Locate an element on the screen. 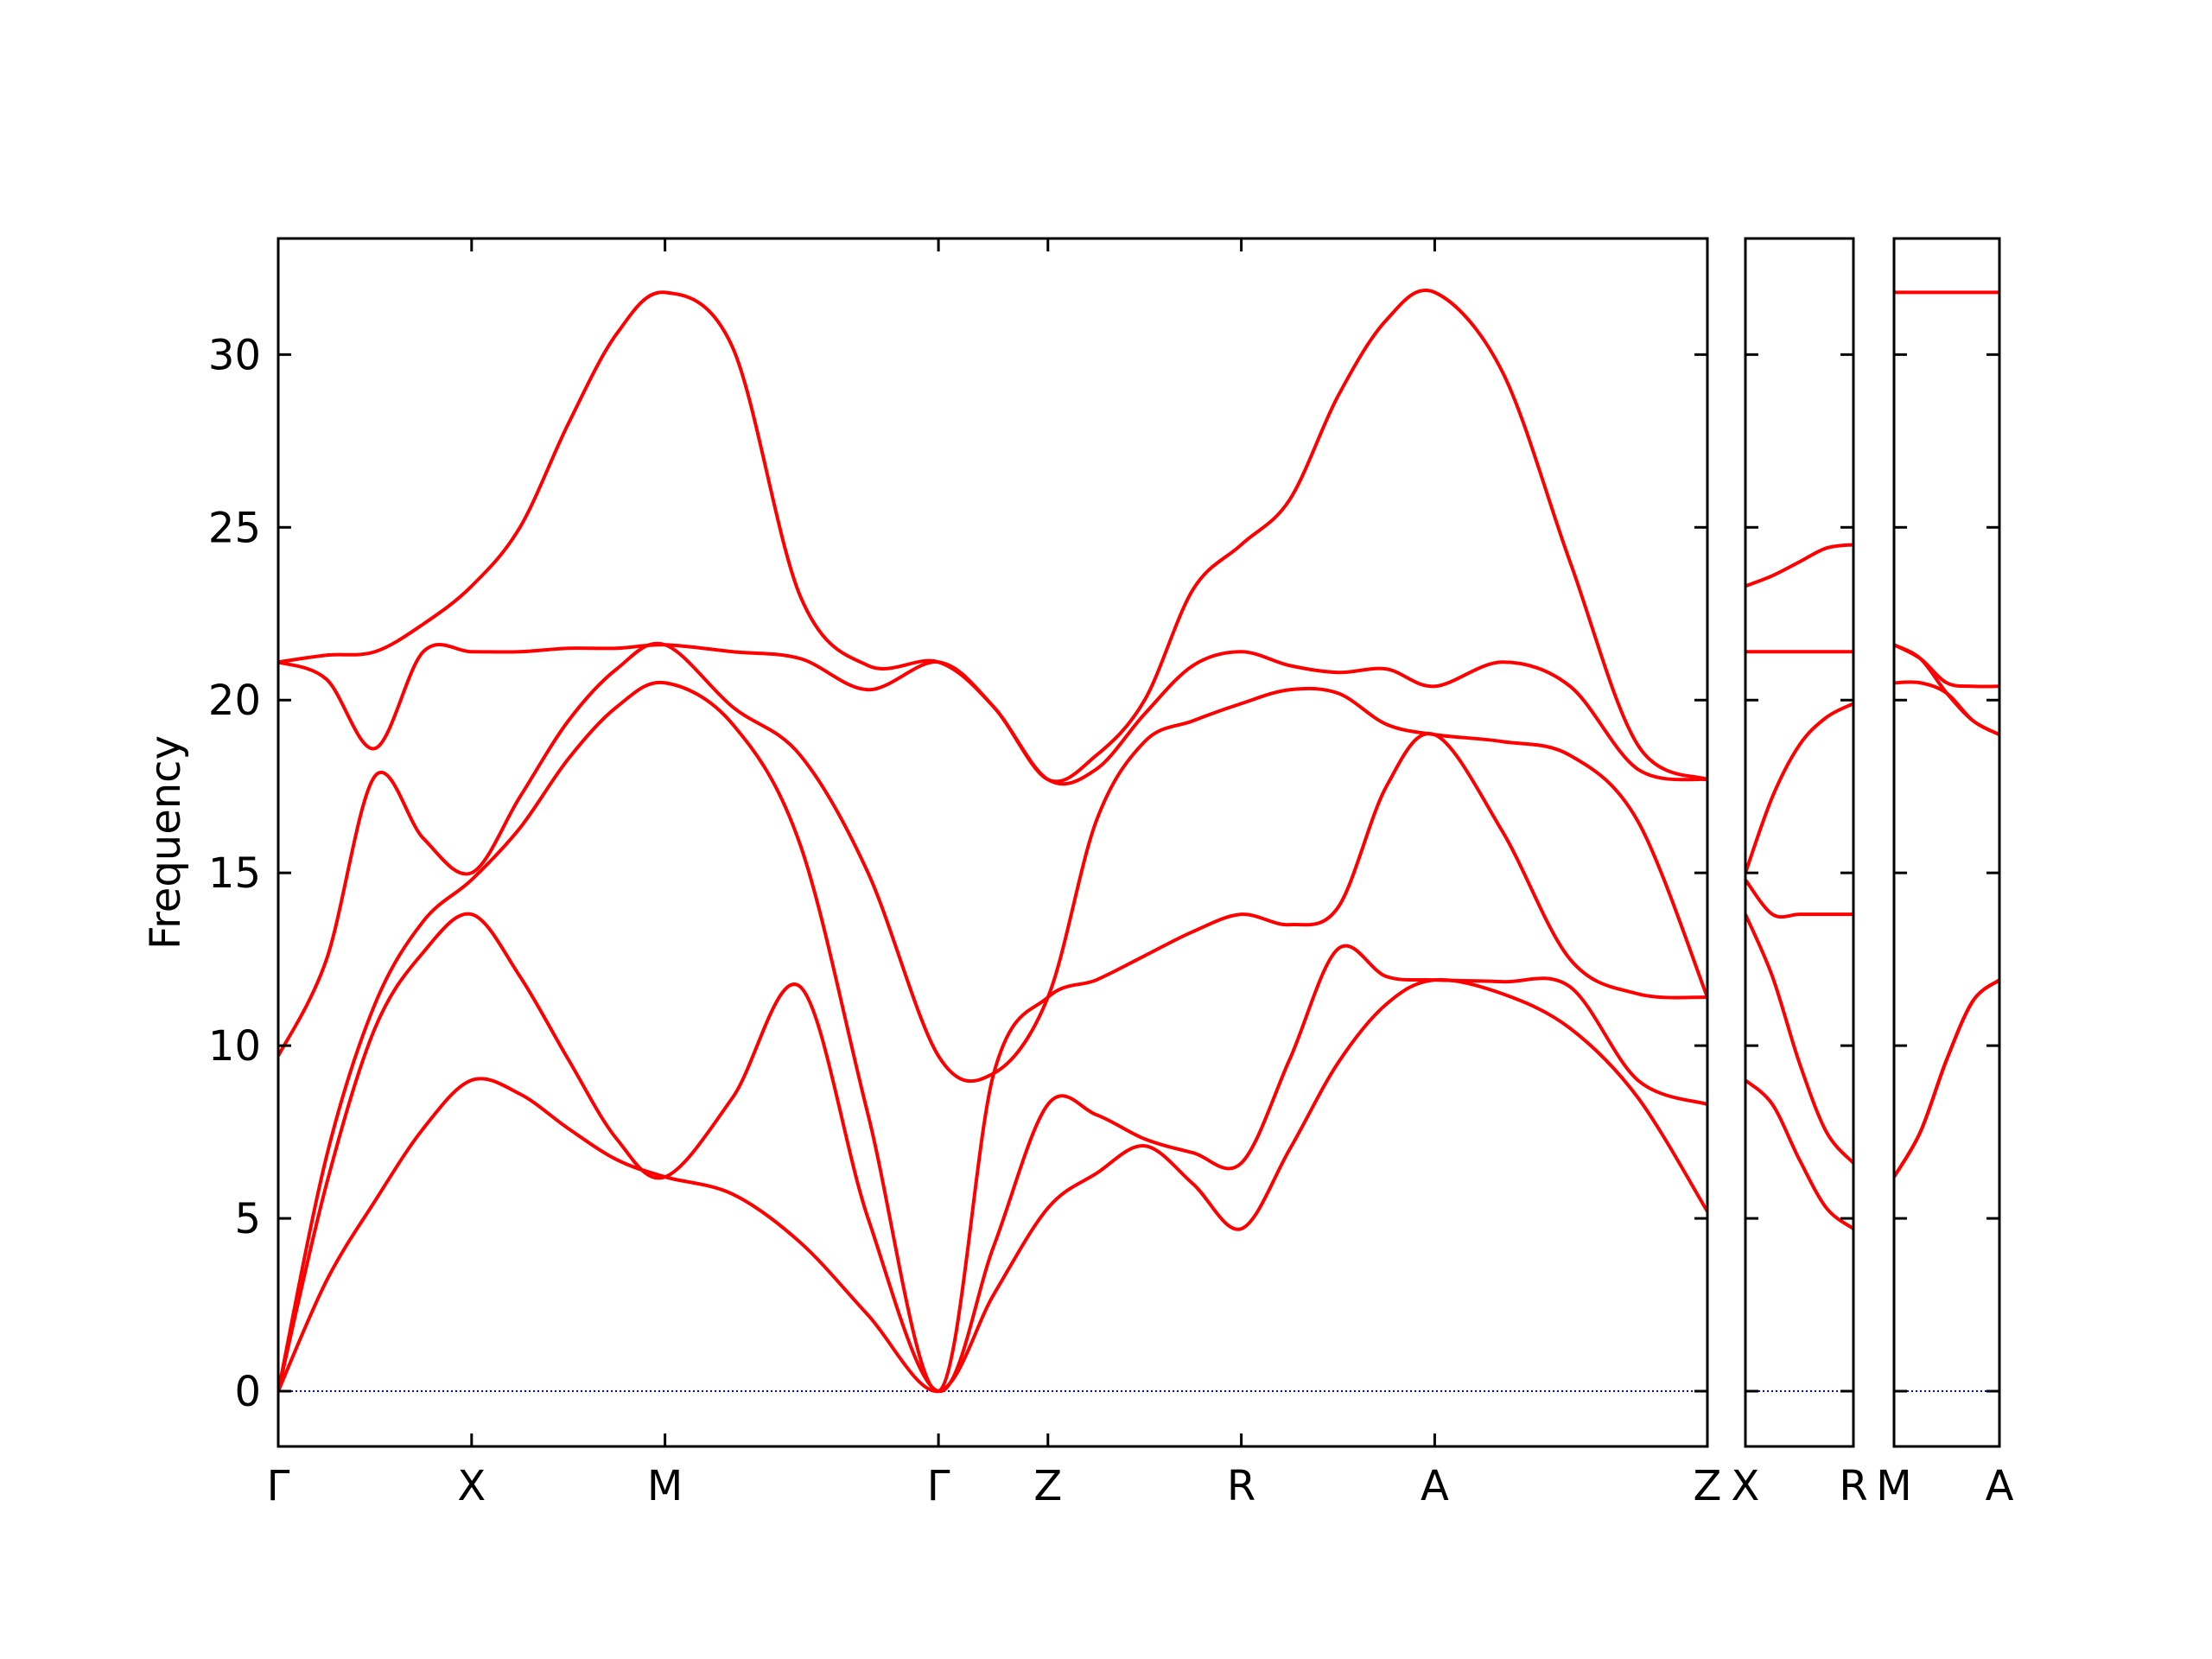 The width and height of the screenshot is (2212, 1659). y-tick-label: 10 is located at coordinates (234, 1046).